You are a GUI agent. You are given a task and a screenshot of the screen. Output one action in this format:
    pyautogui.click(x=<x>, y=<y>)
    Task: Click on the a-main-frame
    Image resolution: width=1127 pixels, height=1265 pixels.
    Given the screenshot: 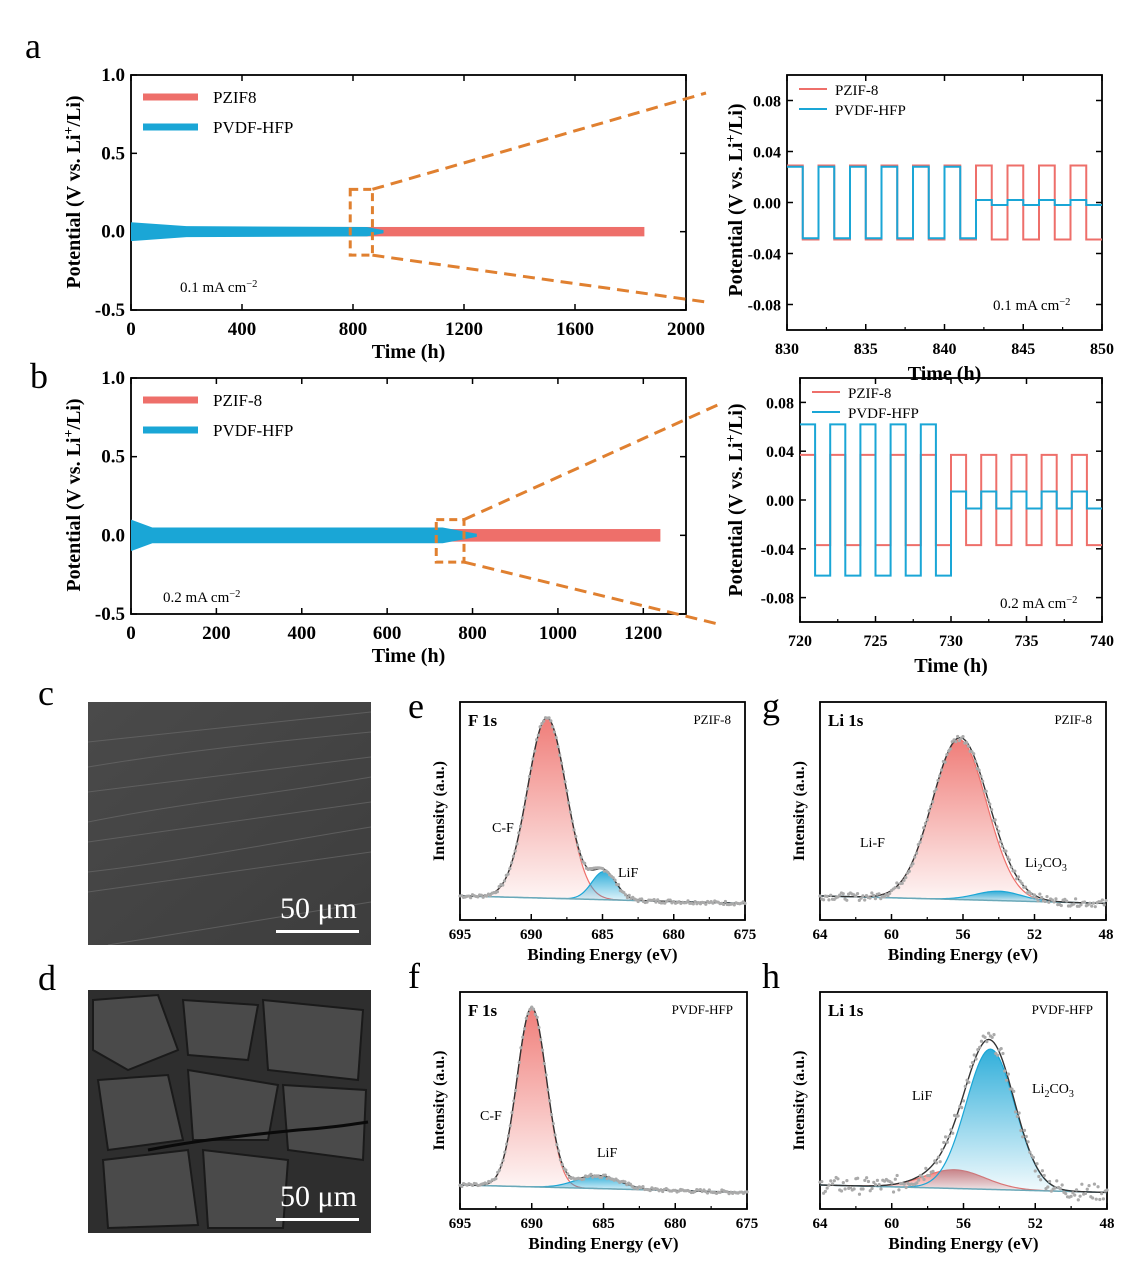 What is the action you would take?
    pyautogui.click(x=408, y=192)
    